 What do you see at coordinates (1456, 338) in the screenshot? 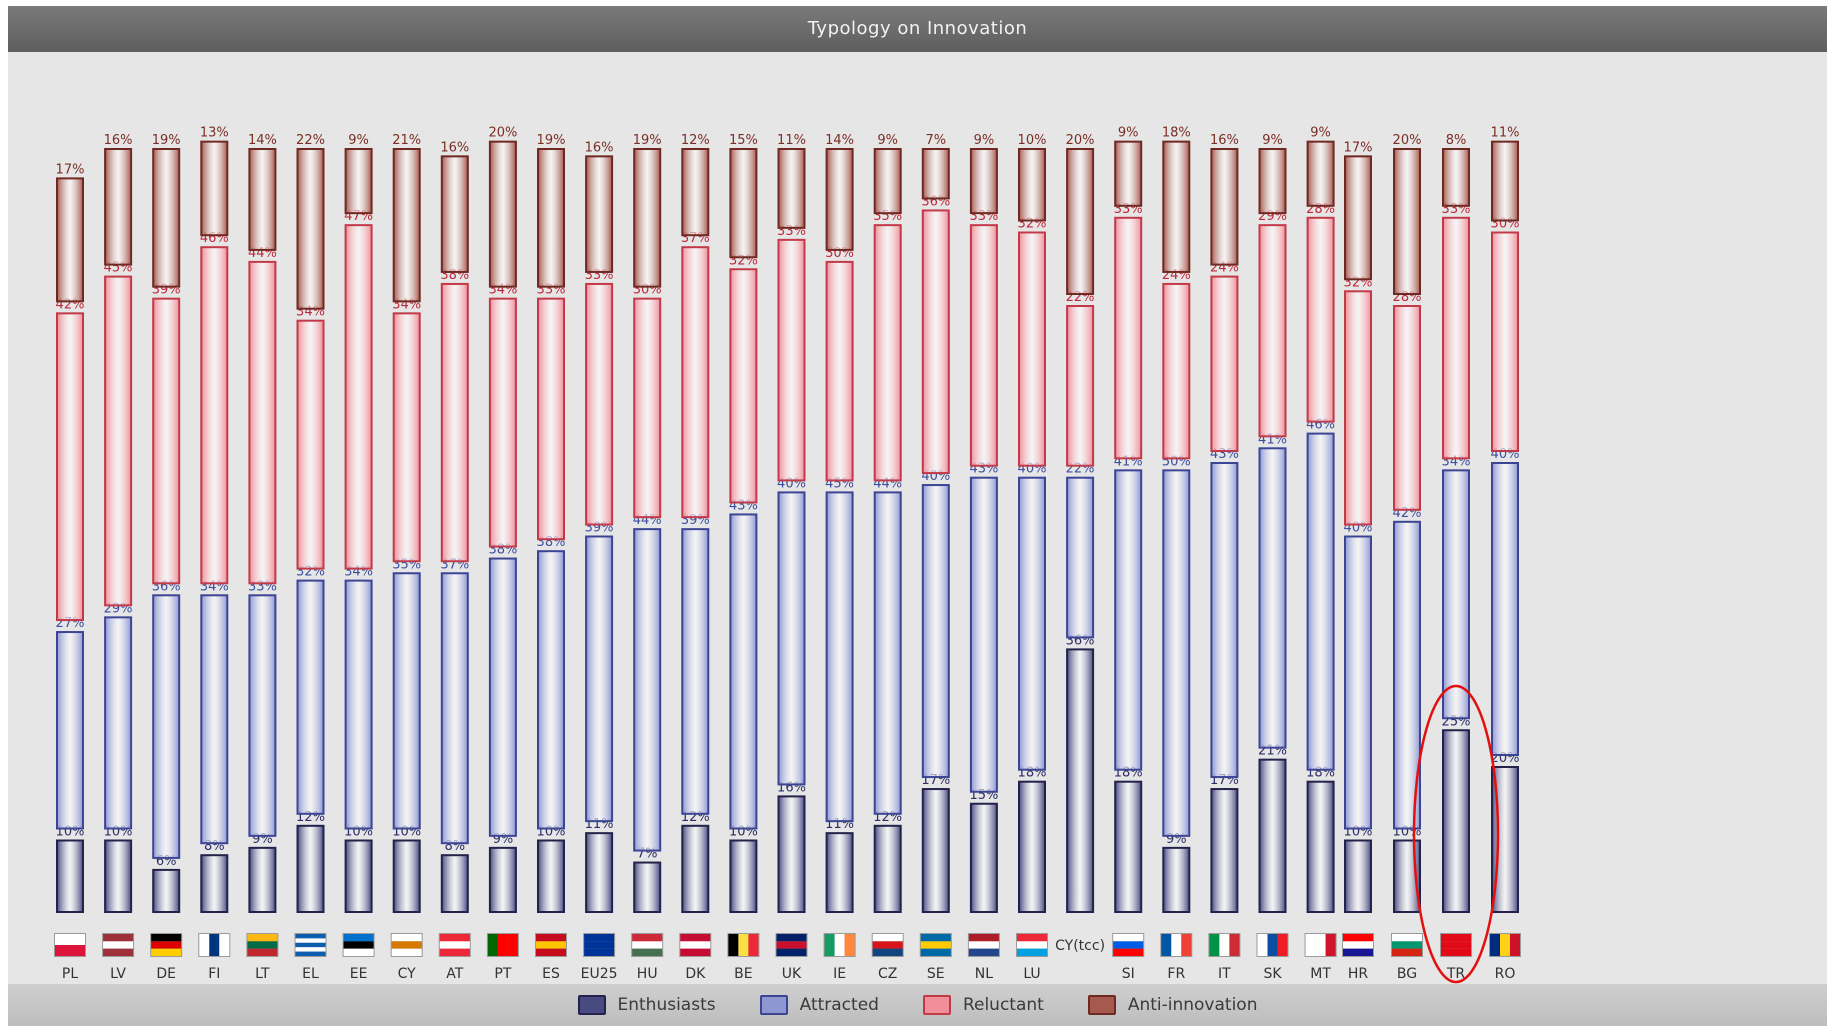
I see `bar-reluctant-tr` at bounding box center [1456, 338].